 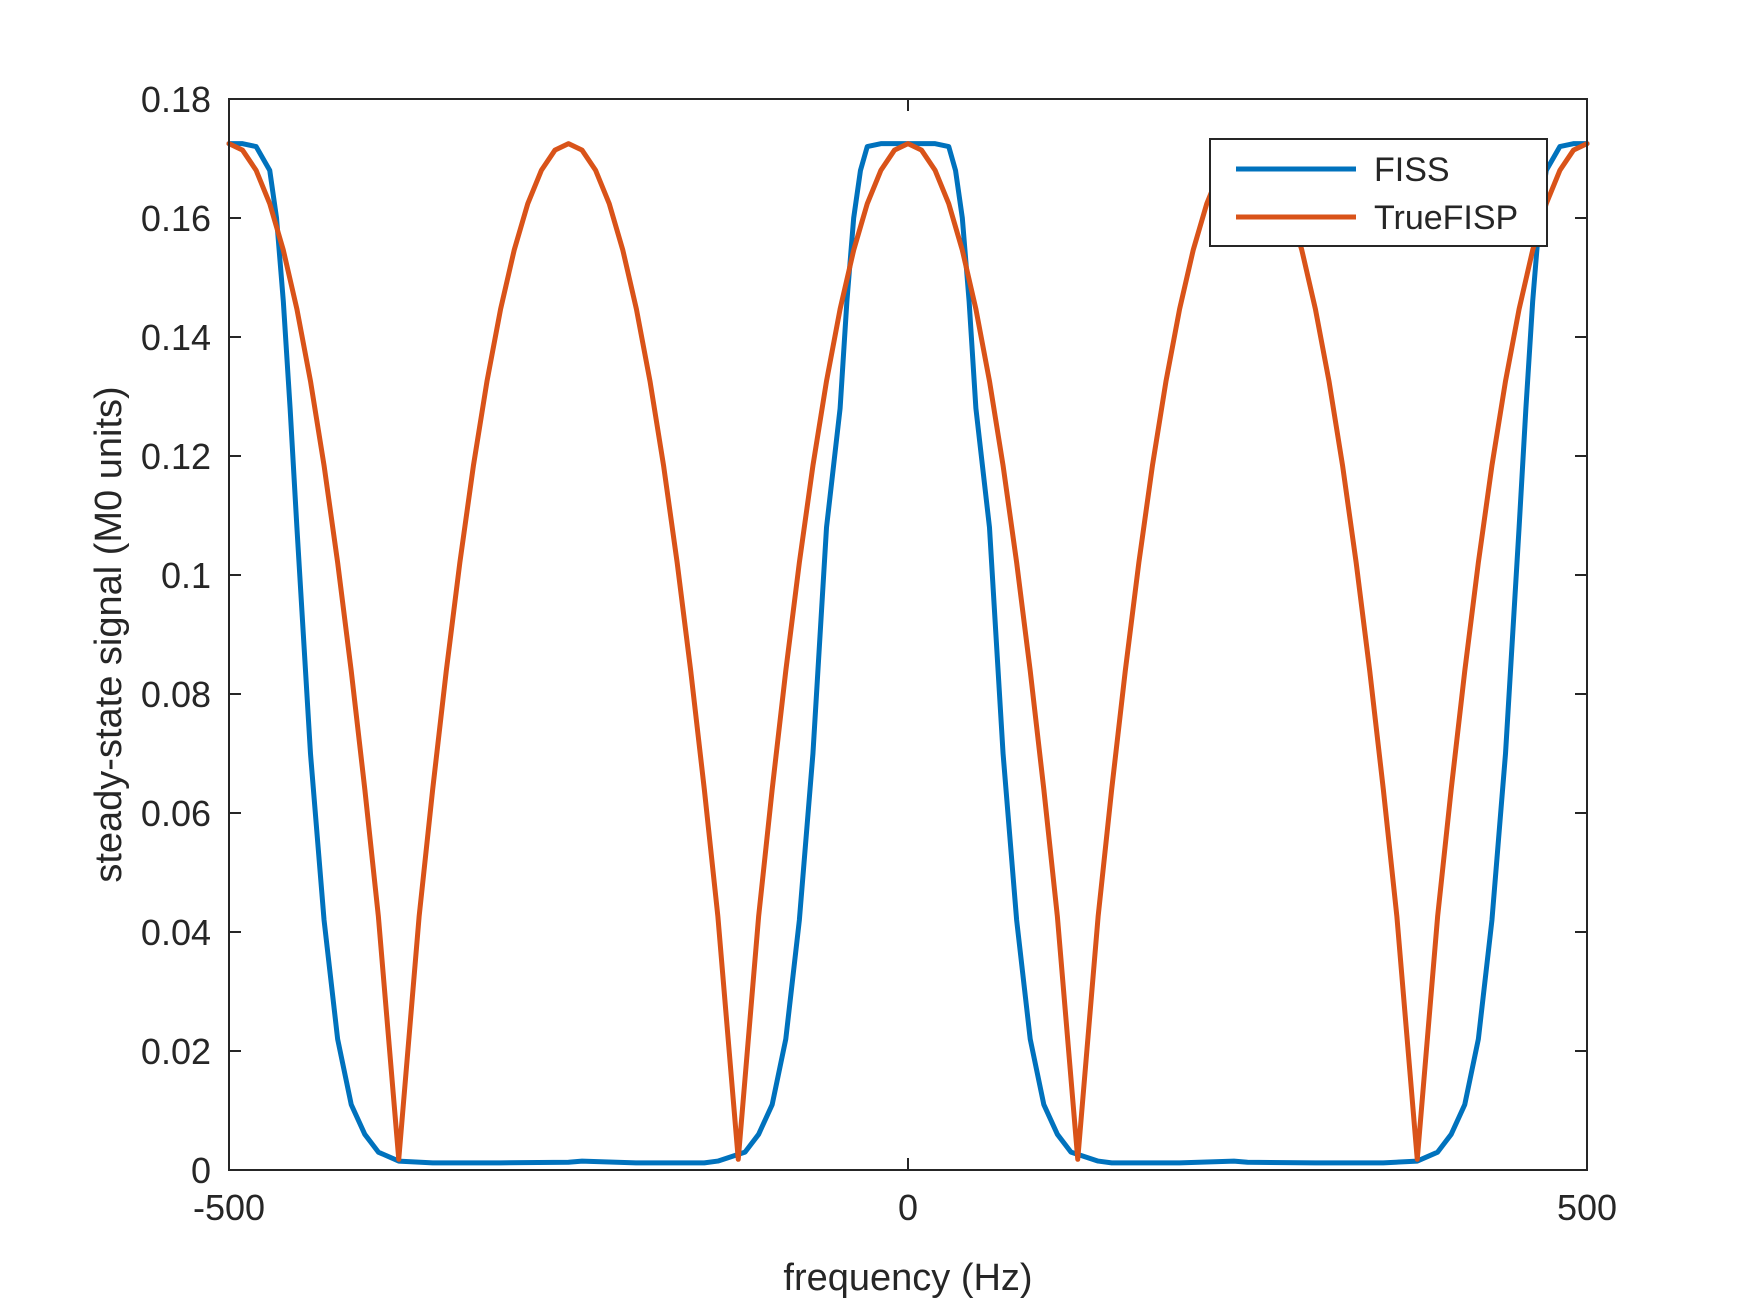 What do you see at coordinates (176, 932) in the screenshot?
I see `y-tick-label: 0.04` at bounding box center [176, 932].